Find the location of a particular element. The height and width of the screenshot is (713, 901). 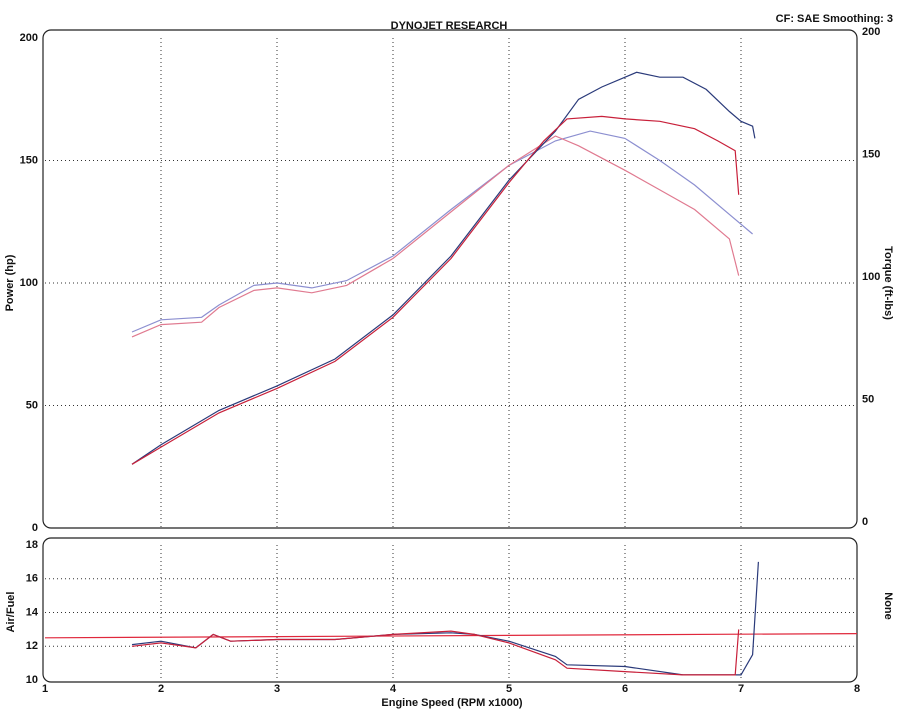

x-axis-label: Engine Speed (RPM x1000) is located at coordinates (452, 703).